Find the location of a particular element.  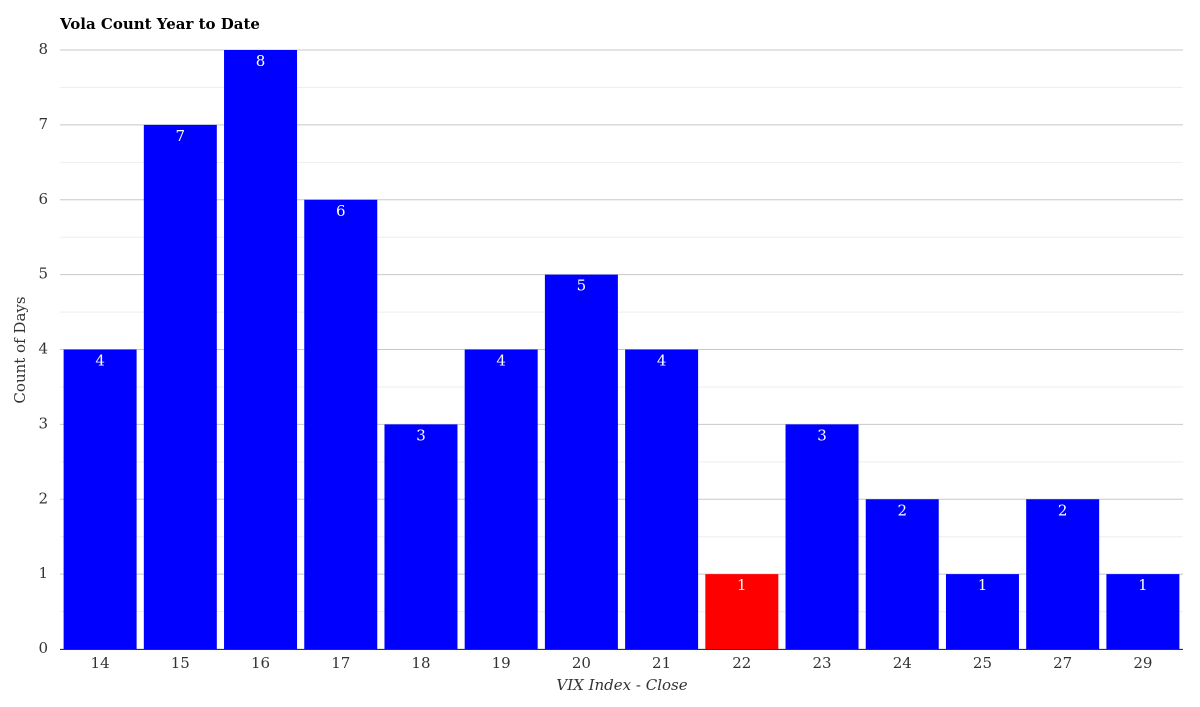

x-tick-label: 15 is located at coordinates (180, 663).